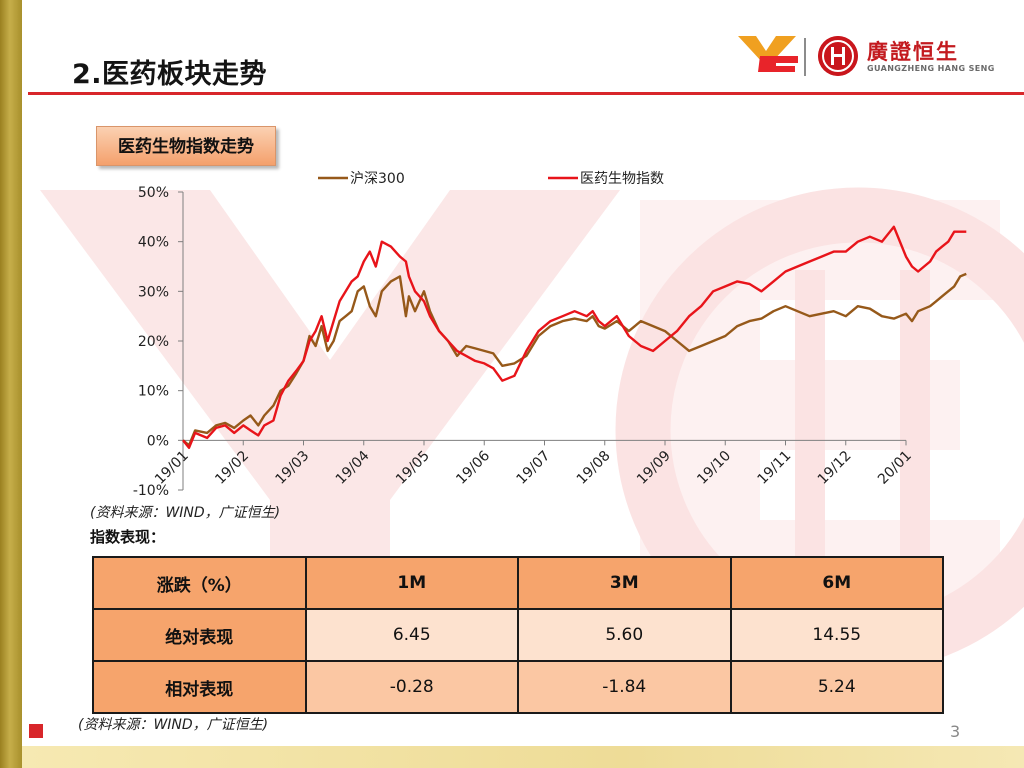 Image resolution: width=1024 pixels, height=768 pixels. I want to click on x-tick-label: 19/11, so click(774, 468).